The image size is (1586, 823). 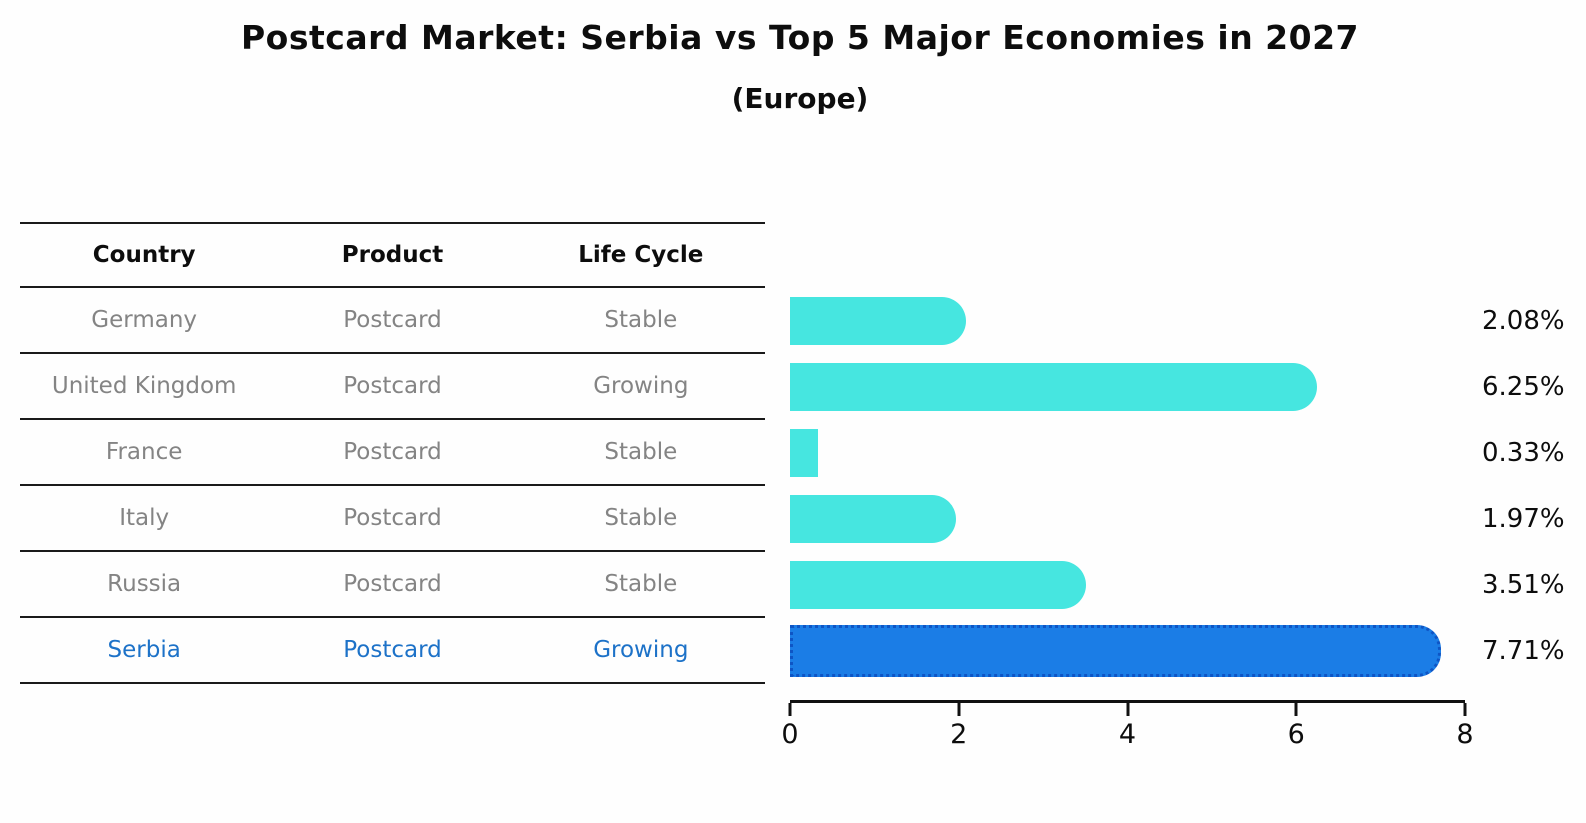 What do you see at coordinates (144, 452) in the screenshot?
I see `table-cell-country: France` at bounding box center [144, 452].